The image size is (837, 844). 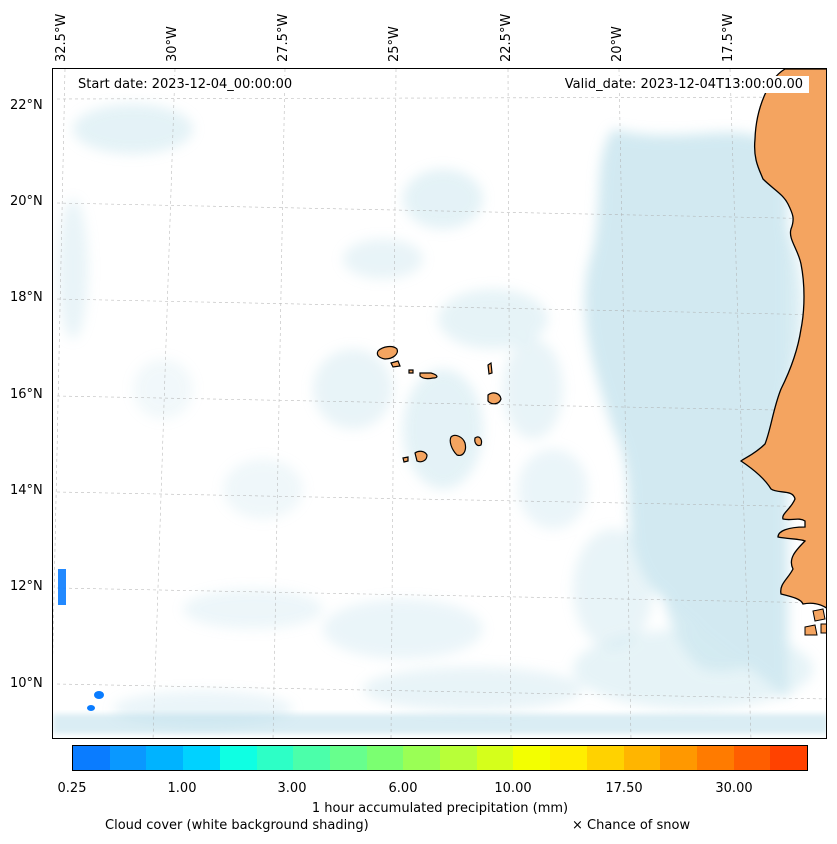 What do you see at coordinates (81, 640) in the screenshot?
I see `precipitation-layer` at bounding box center [81, 640].